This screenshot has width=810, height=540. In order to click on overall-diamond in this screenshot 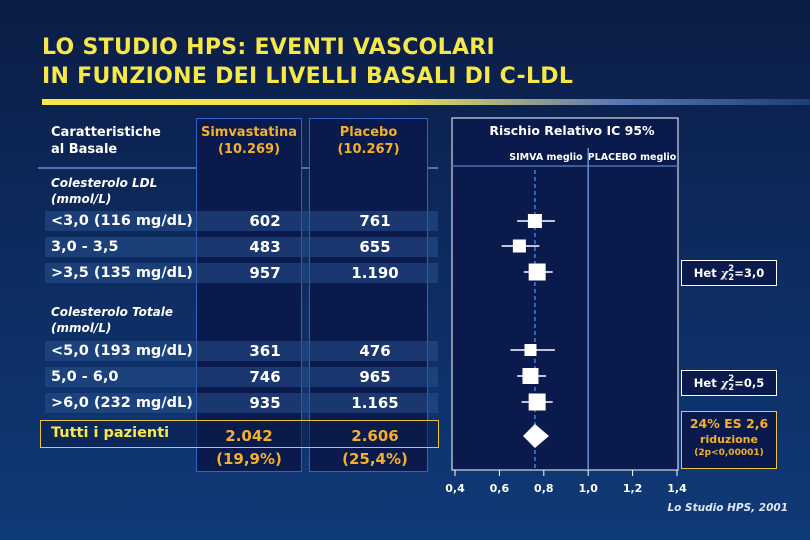, I will do `click(536, 436)`.